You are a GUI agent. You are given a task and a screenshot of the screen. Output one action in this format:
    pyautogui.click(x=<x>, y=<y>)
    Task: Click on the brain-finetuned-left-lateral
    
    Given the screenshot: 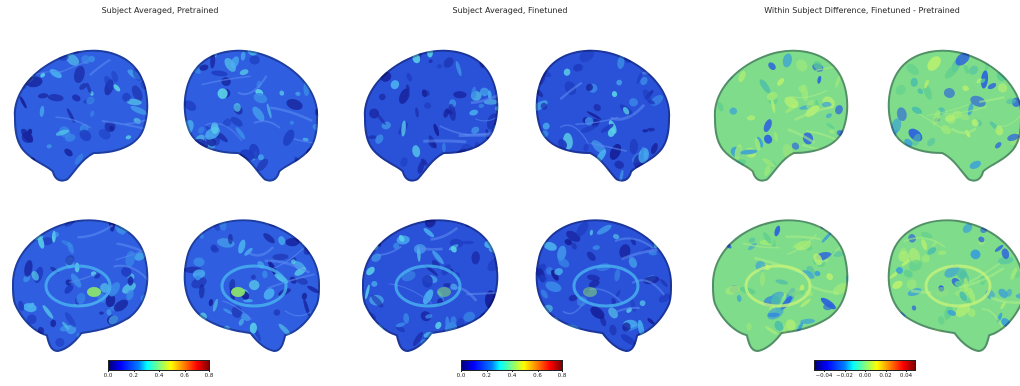 What is the action you would take?
    pyautogui.click(x=431, y=115)
    